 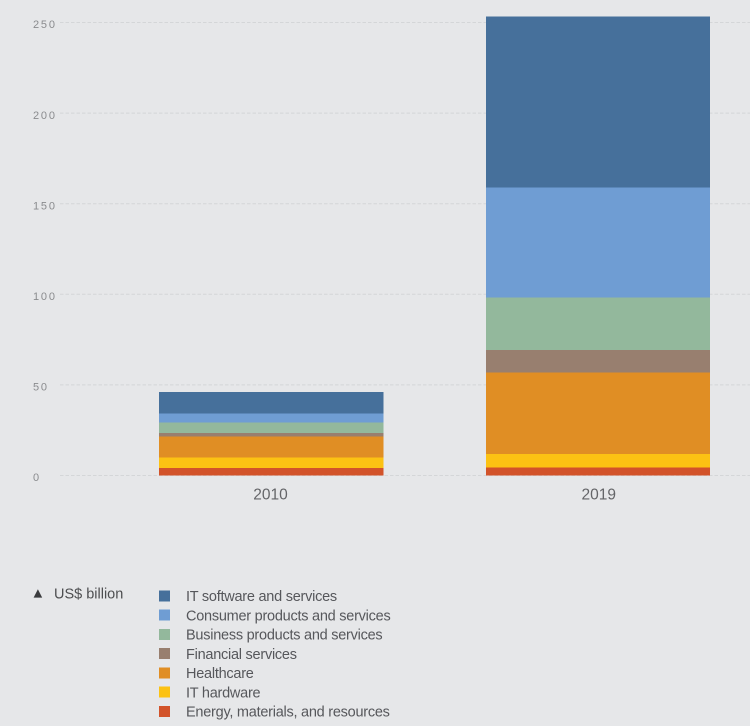 I want to click on svg-text: Consumer products and services, so click(x=288, y=617).